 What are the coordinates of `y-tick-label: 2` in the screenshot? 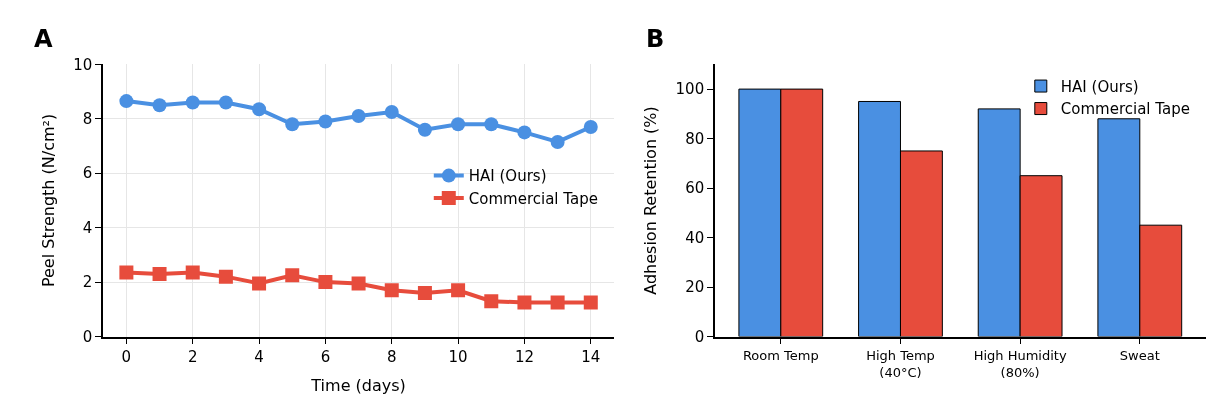 It's located at (87, 282).